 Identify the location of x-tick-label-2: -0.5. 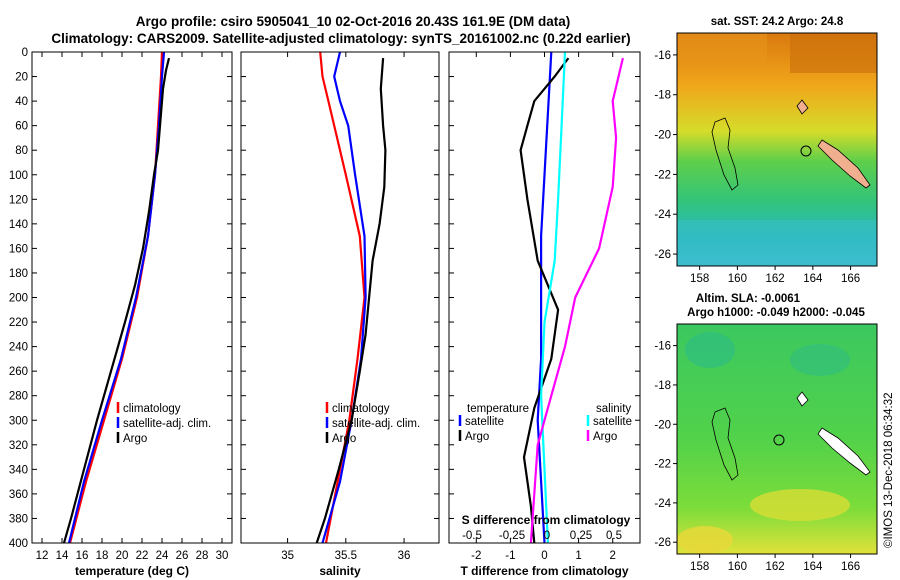
(472, 536).